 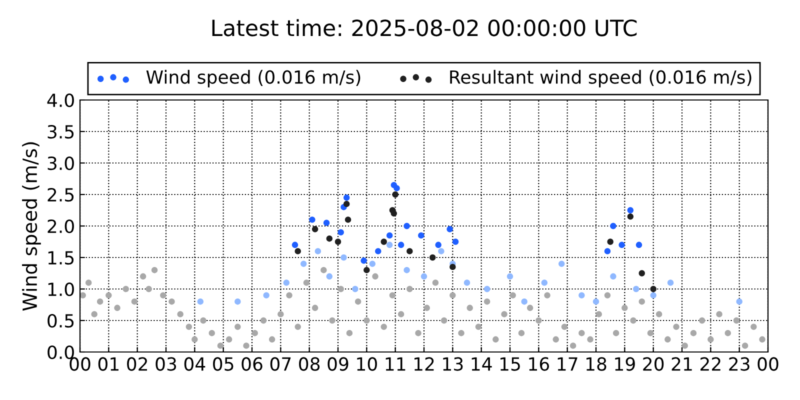 I want to click on y-tick-label: 1.0, so click(x=61, y=289).